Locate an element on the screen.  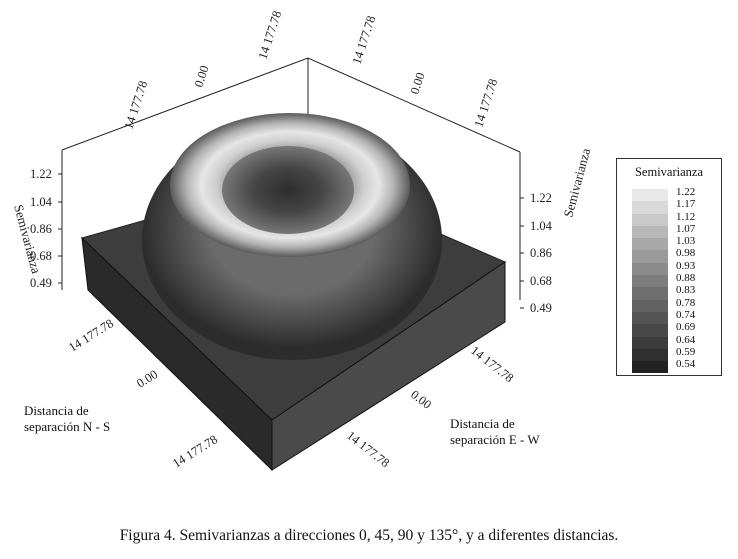
ew-axis-title: Distancia de separación E - W is located at coordinates (495, 432).